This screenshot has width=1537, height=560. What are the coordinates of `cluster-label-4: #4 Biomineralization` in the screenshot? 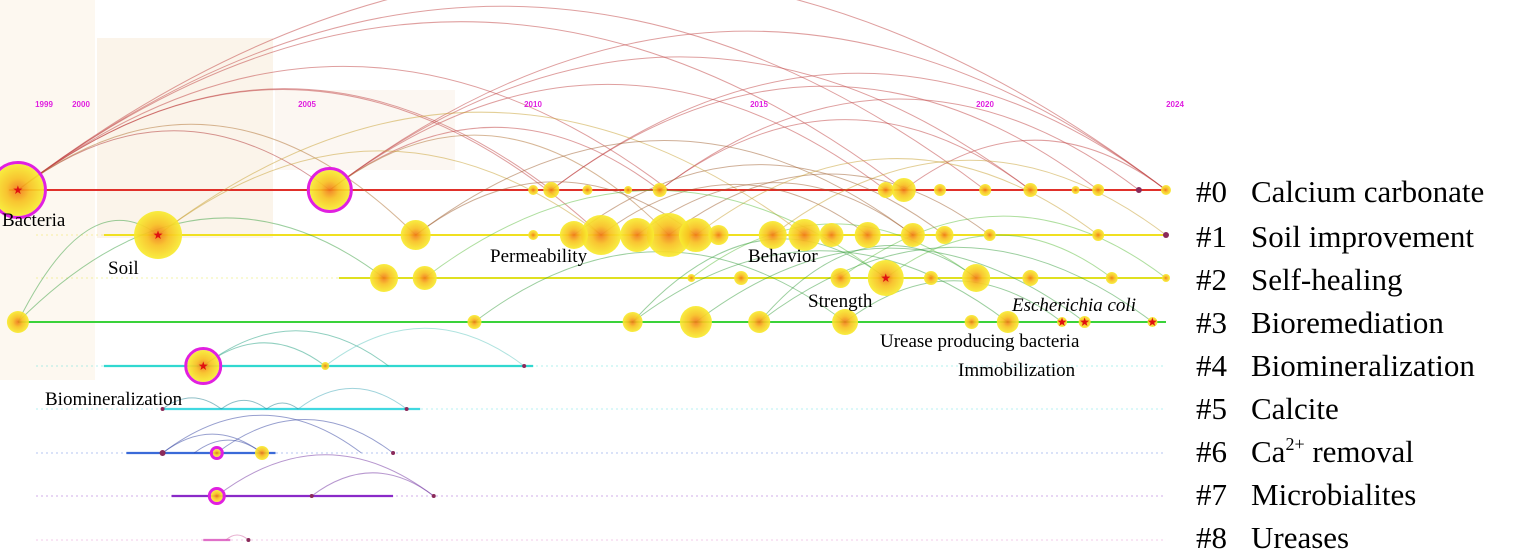 It's located at (1335, 365).